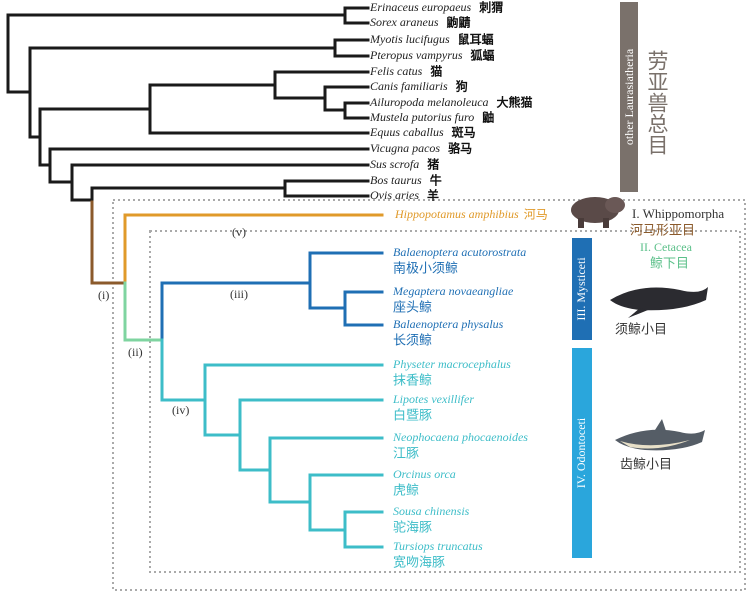 The height and width of the screenshot is (594, 750). What do you see at coordinates (598, 212) in the screenshot?
I see `hippo-icon` at bounding box center [598, 212].